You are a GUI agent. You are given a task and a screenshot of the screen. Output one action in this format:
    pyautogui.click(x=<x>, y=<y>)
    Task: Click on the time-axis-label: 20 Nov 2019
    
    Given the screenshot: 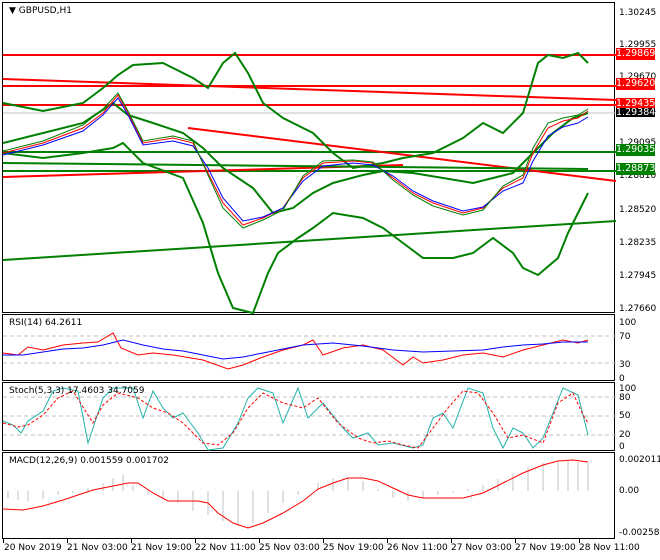 What is the action you would take?
    pyautogui.click(x=33, y=548)
    